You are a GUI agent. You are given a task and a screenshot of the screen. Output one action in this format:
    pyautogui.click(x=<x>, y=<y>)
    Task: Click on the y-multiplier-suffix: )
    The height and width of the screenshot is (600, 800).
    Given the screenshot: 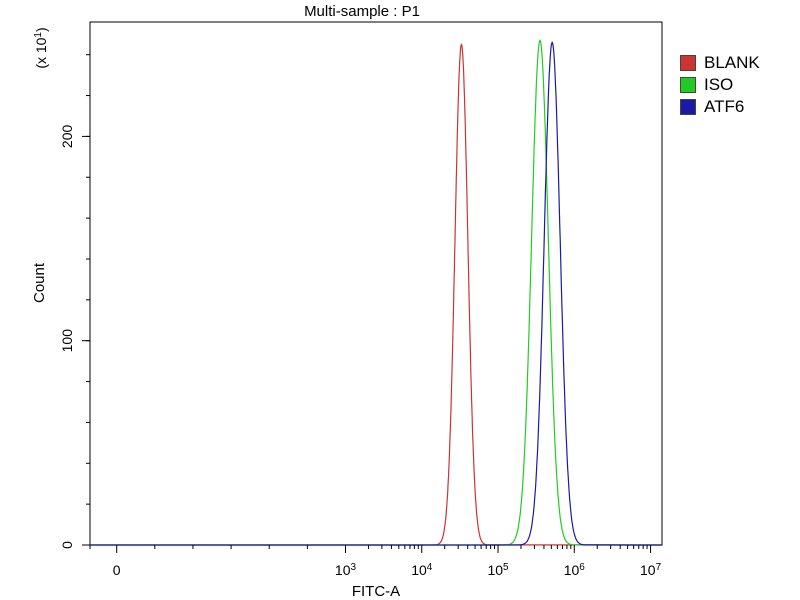 What is the action you would take?
    pyautogui.click(x=41, y=29)
    